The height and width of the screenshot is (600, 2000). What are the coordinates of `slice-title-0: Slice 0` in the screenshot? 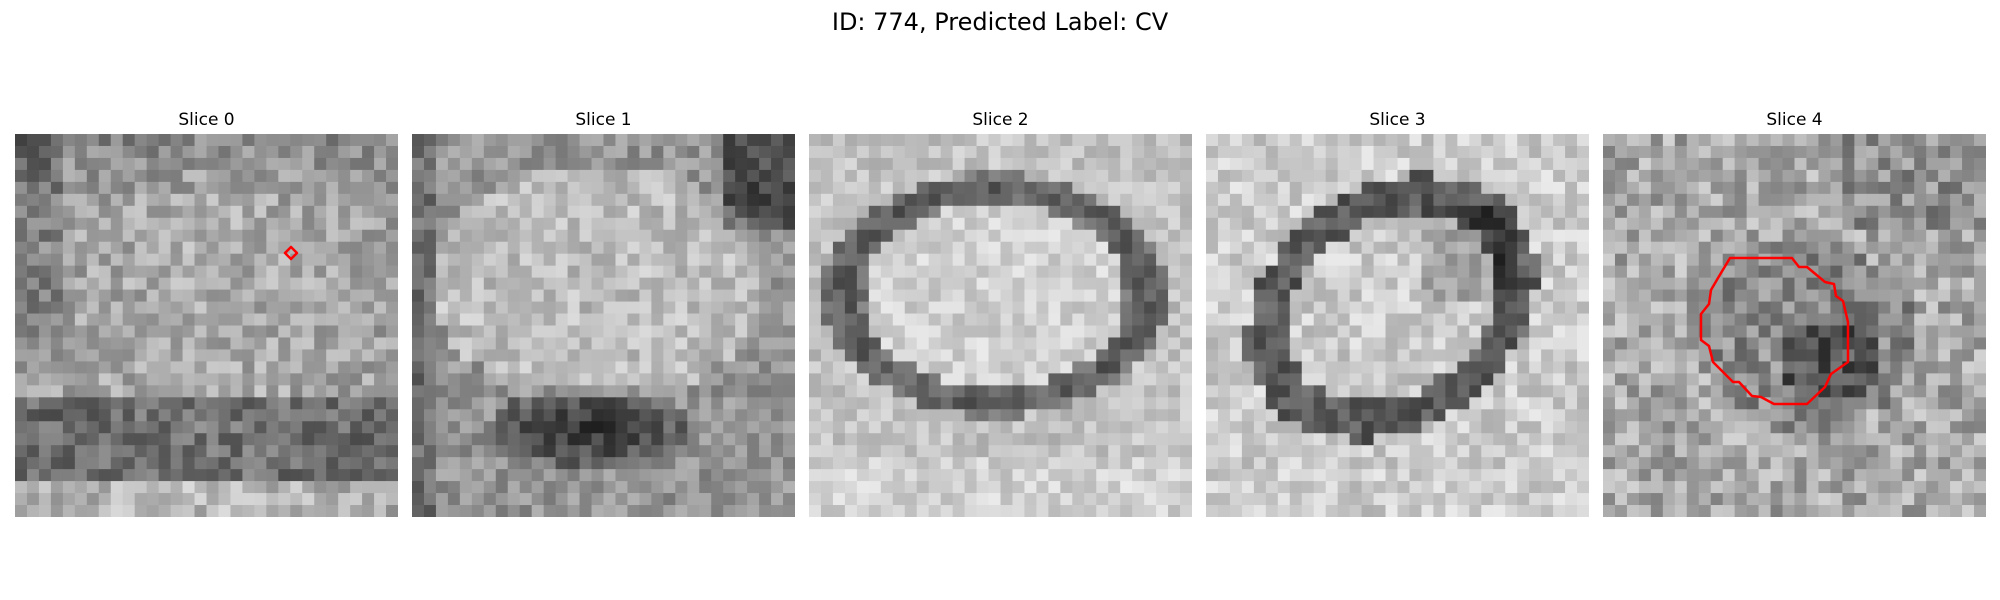 It's located at (206, 120).